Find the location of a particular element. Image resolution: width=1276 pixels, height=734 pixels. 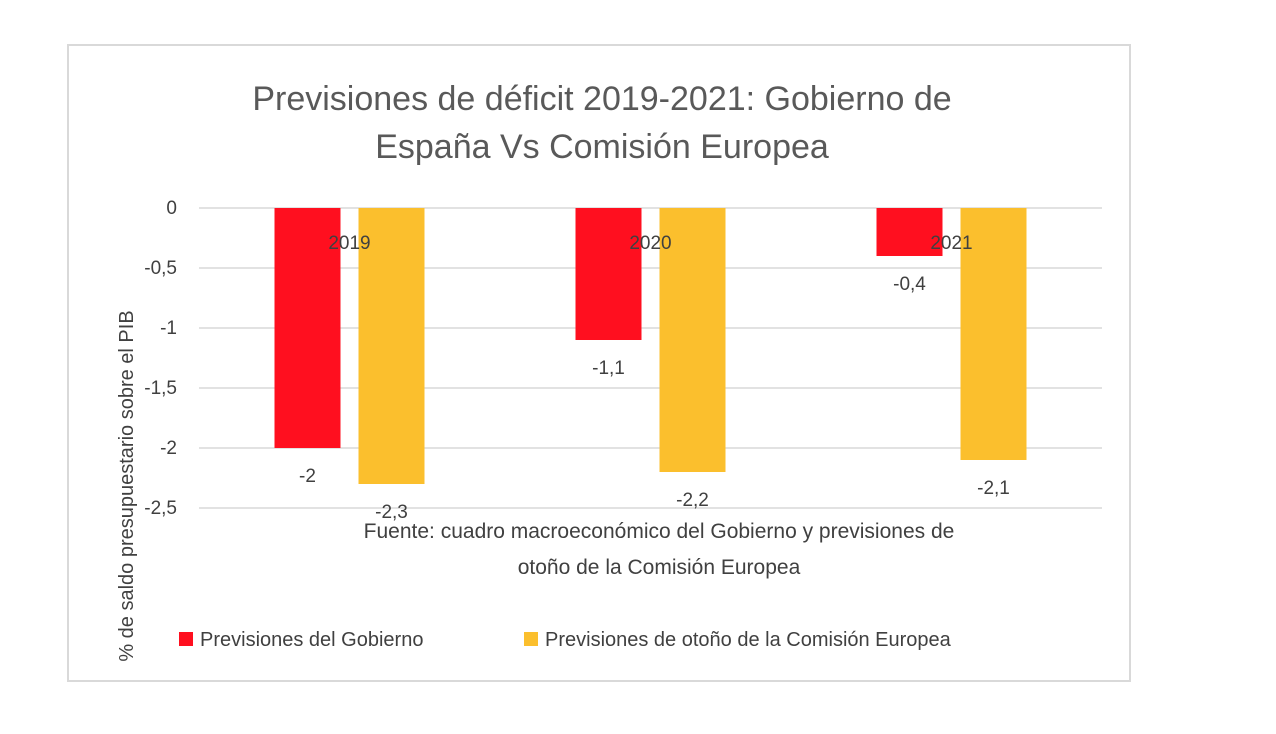

category-label: 2020 is located at coordinates (650, 243).